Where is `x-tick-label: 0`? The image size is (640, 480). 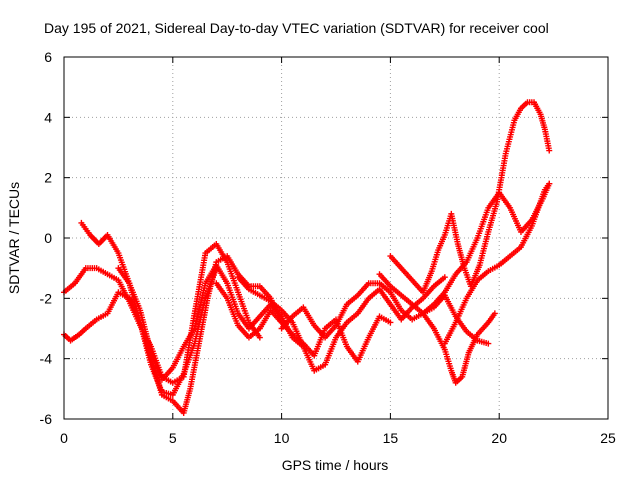
x-tick-label: 0 is located at coordinates (64, 438).